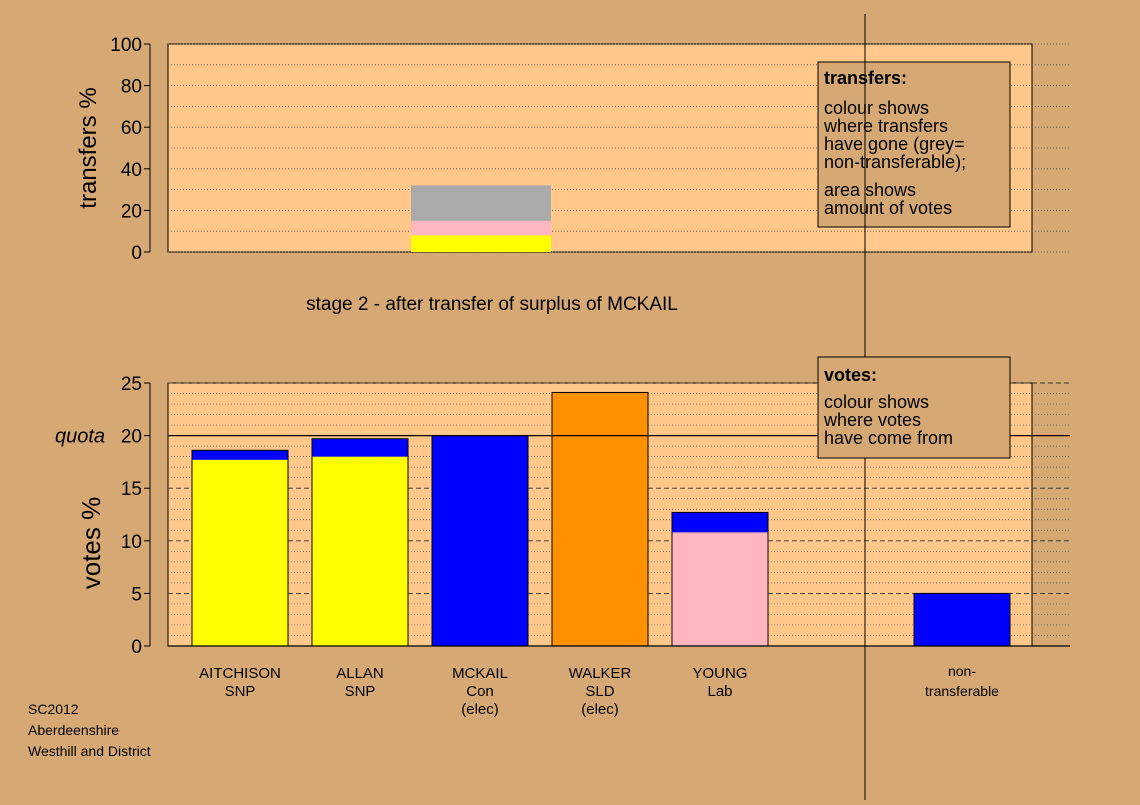 The height and width of the screenshot is (805, 1140). I want to click on votes-y-tick-label: 15, so click(131, 489).